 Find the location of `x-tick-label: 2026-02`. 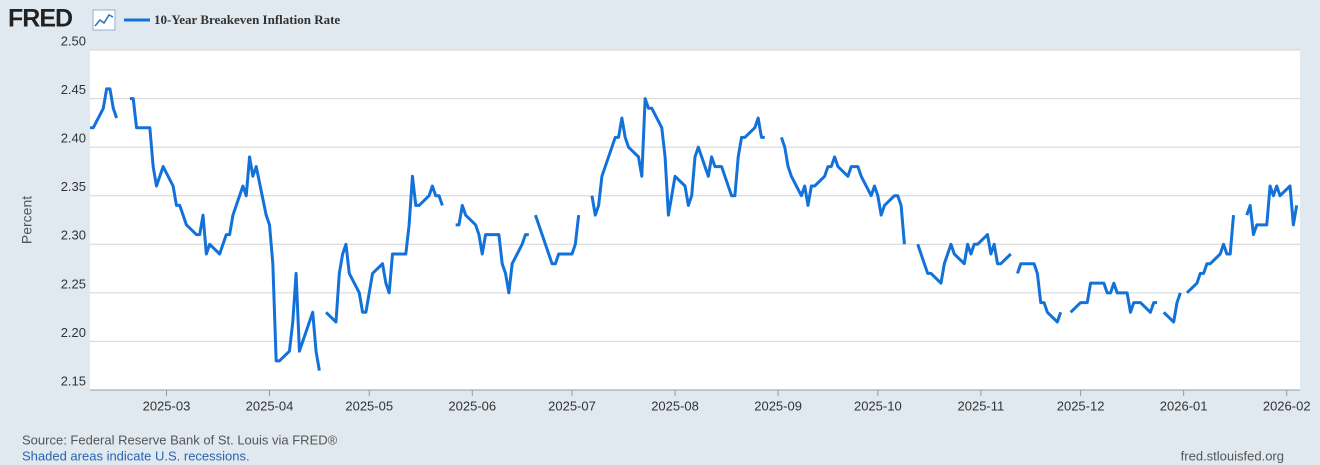

x-tick-label: 2026-02 is located at coordinates (1287, 405).